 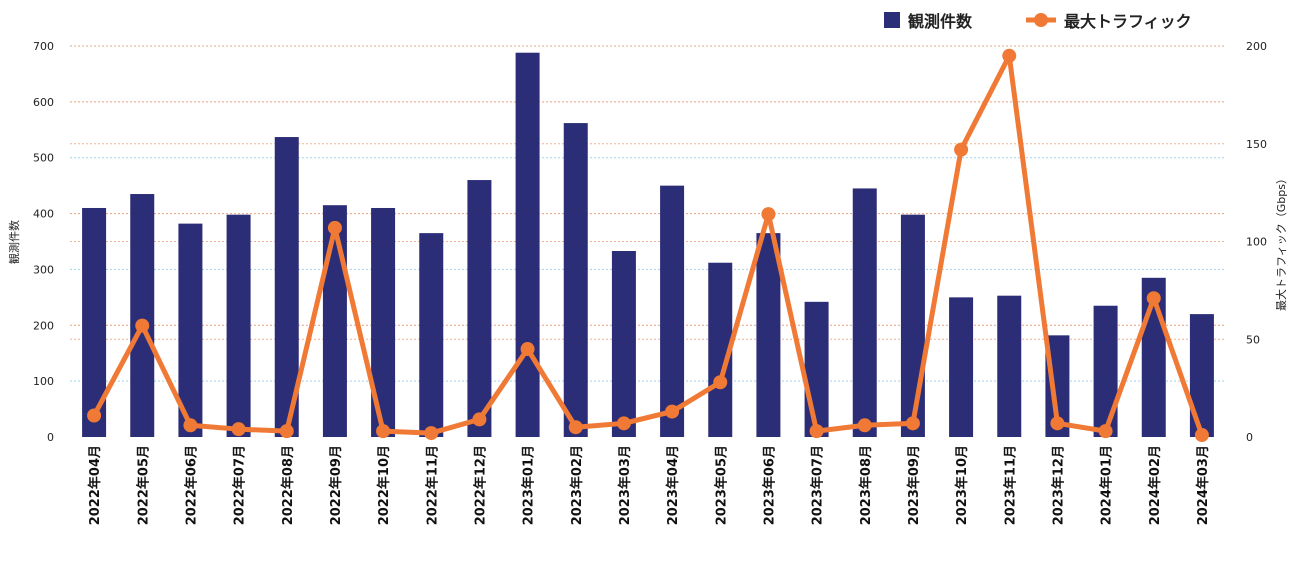 What do you see at coordinates (1128, 21) in the screenshot?
I see `legend-line-label: 最大トラフィック` at bounding box center [1128, 21].